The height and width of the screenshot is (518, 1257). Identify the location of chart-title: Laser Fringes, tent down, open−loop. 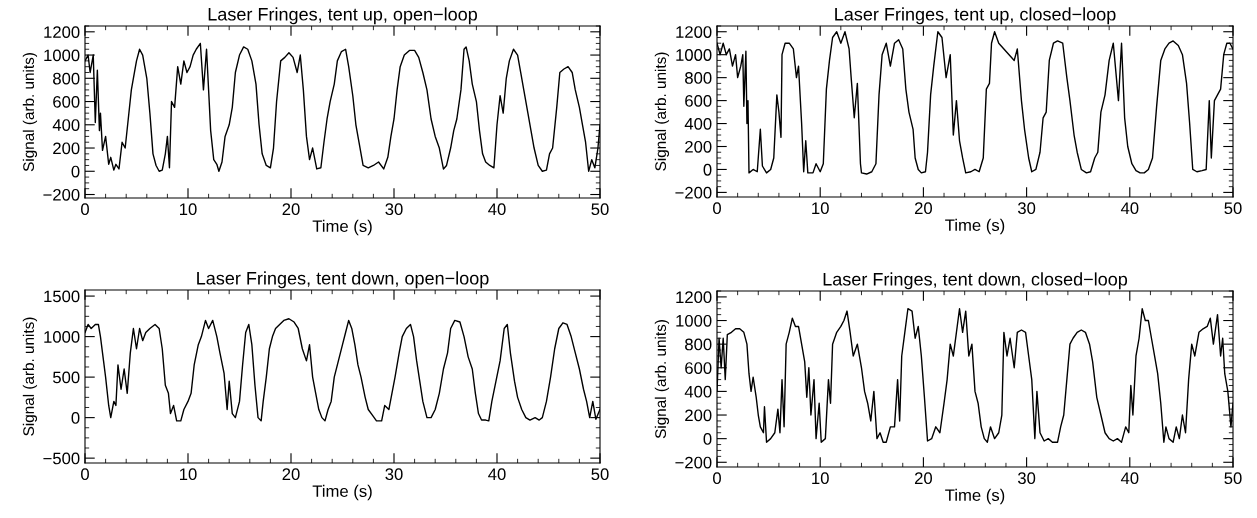
(343, 280).